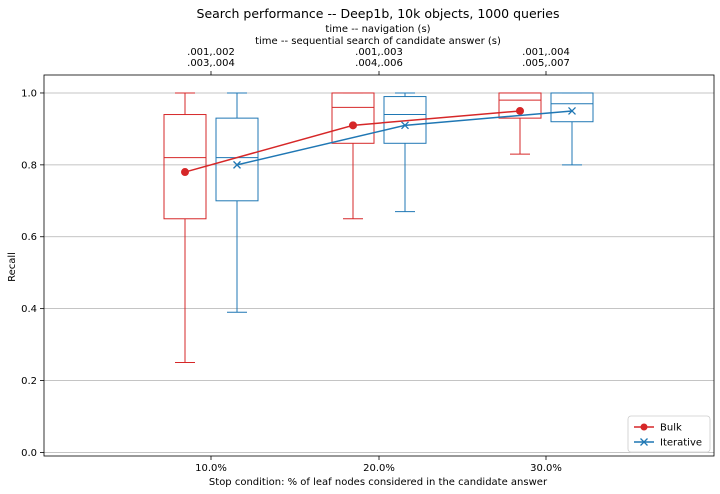 This screenshot has width=720, height=494. Describe the element at coordinates (12, 267) in the screenshot. I see `y-axis-label: Recall` at that location.